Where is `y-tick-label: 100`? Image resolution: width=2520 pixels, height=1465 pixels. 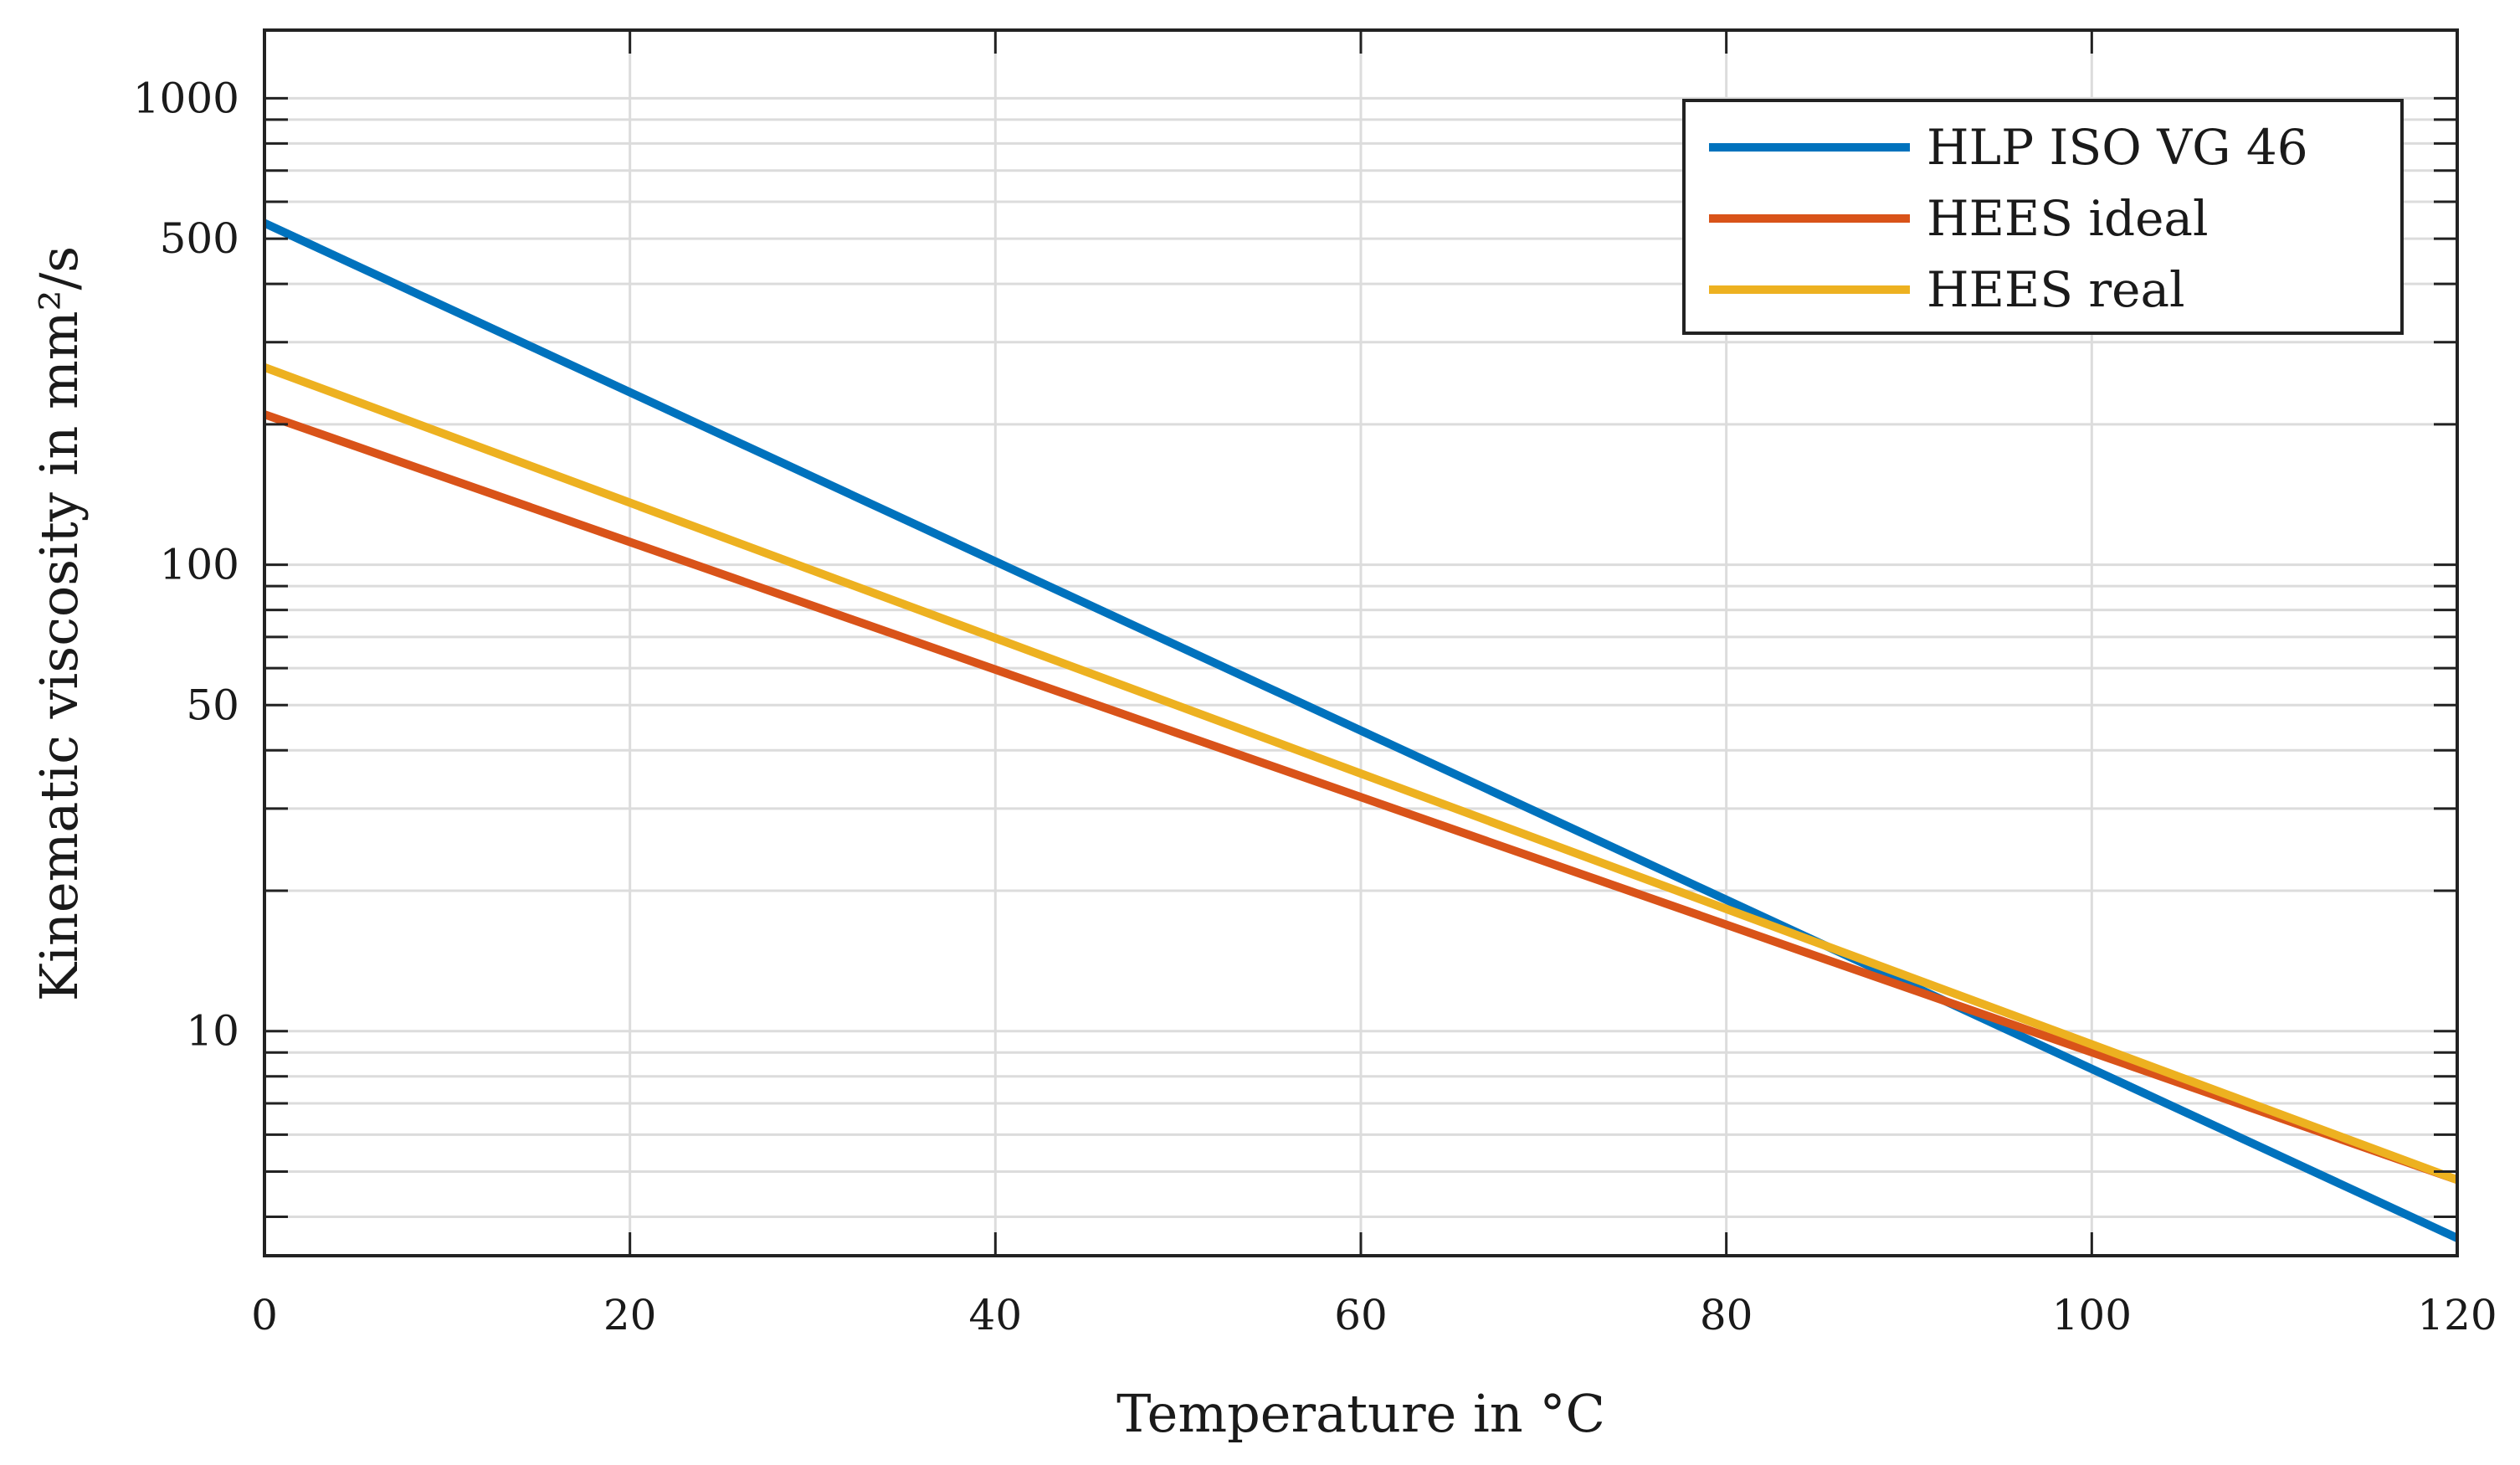
y-tick-label: 100 is located at coordinates (199, 565).